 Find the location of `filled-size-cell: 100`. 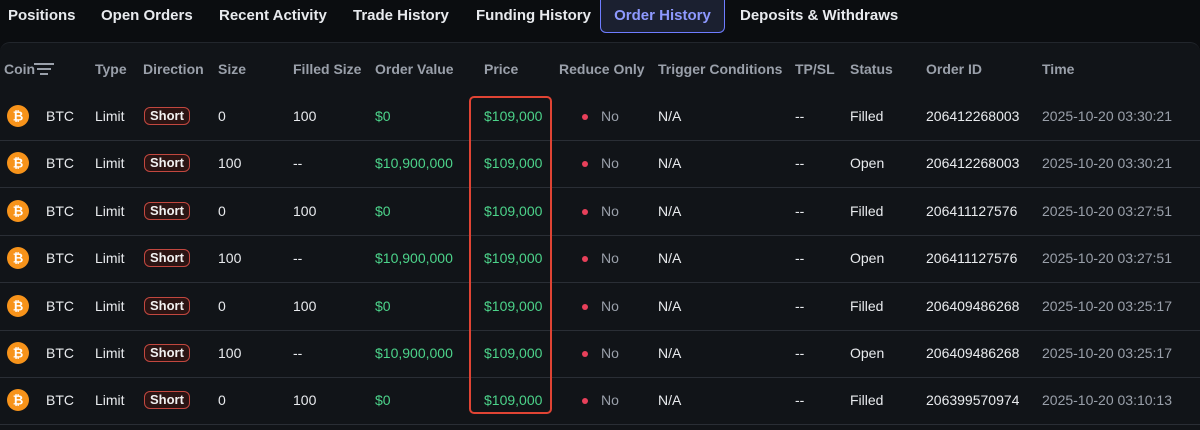

filled-size-cell: 100 is located at coordinates (305, 305).